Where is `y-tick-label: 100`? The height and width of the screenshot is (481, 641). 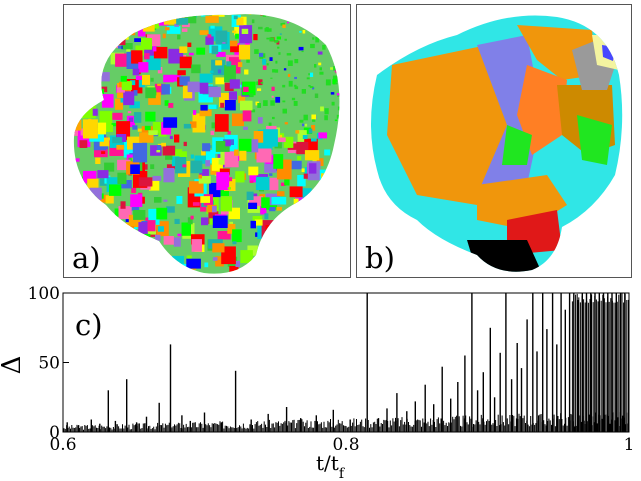 y-tick-label: 100 is located at coordinates (44, 294).